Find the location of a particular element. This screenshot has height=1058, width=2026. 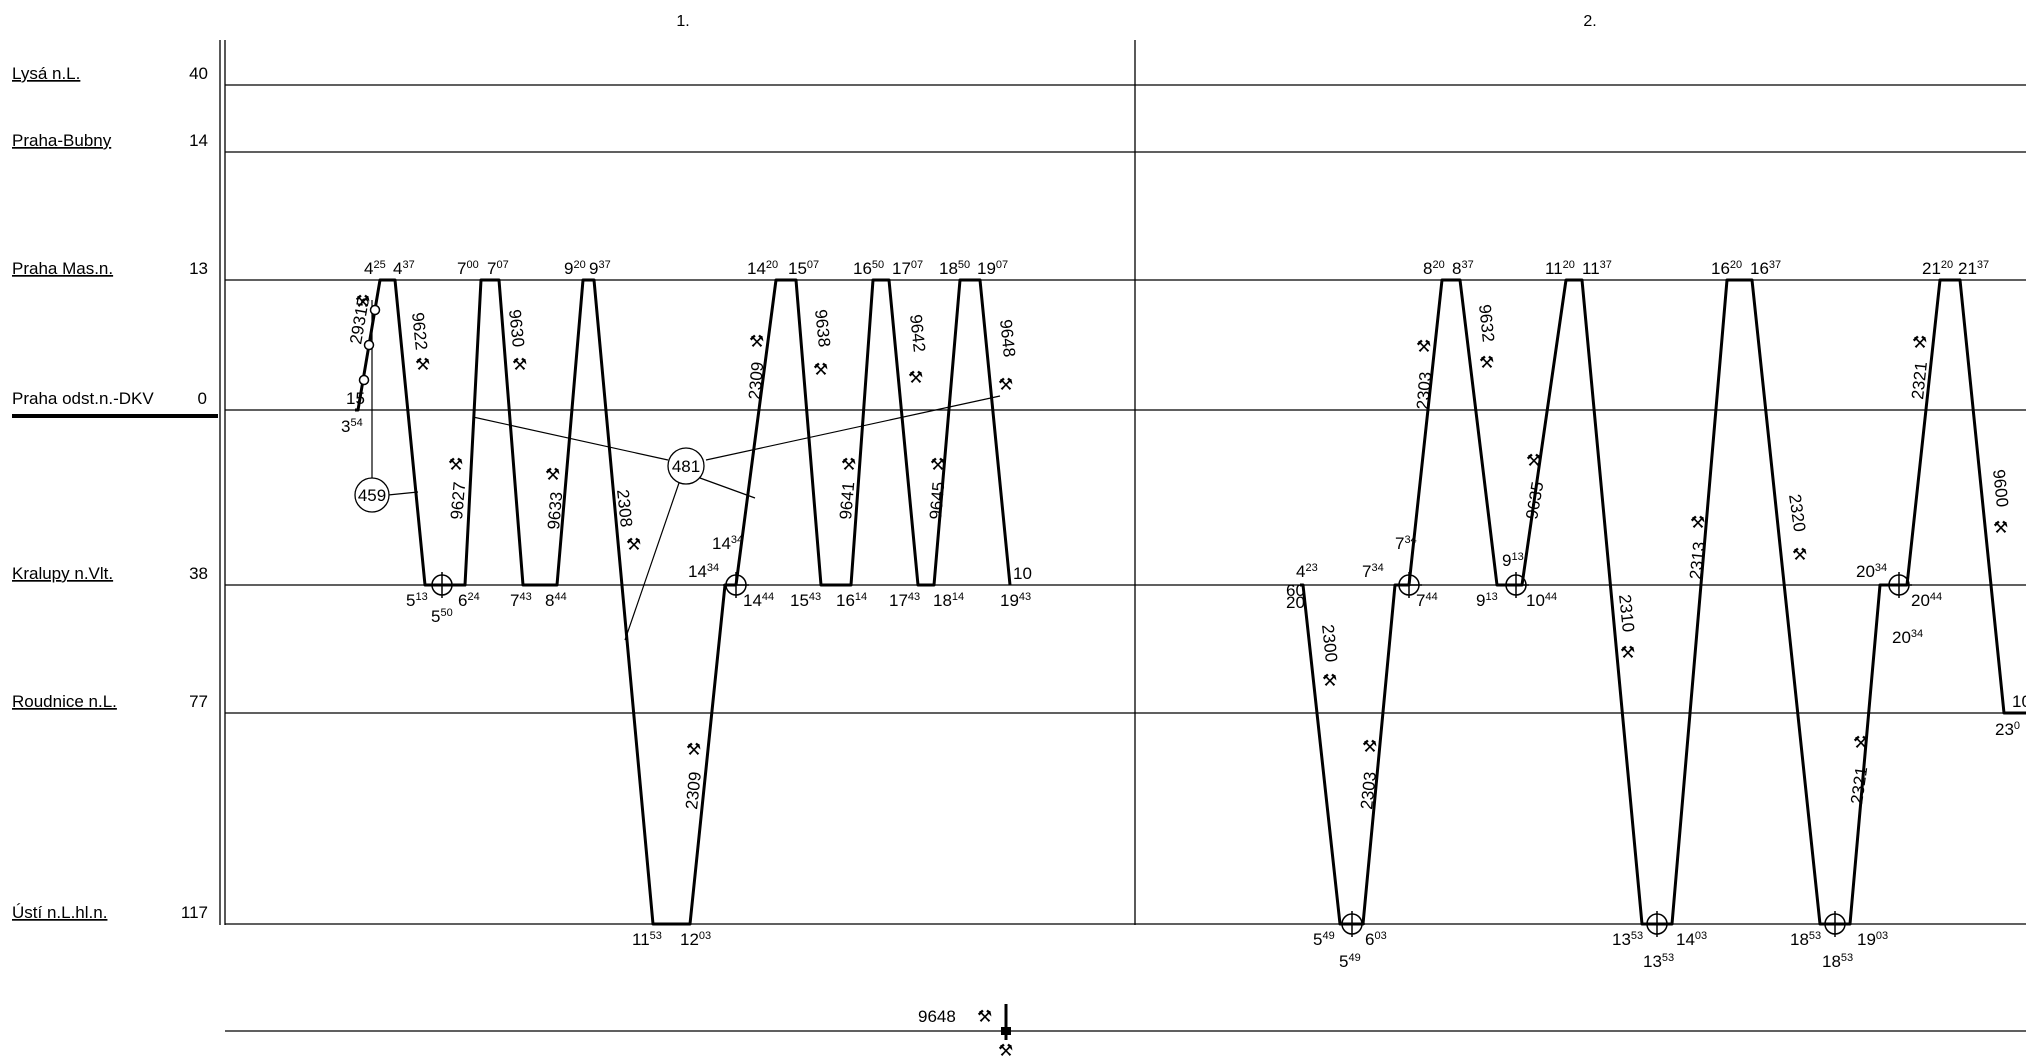

time-label: 423 is located at coordinates (1307, 571).